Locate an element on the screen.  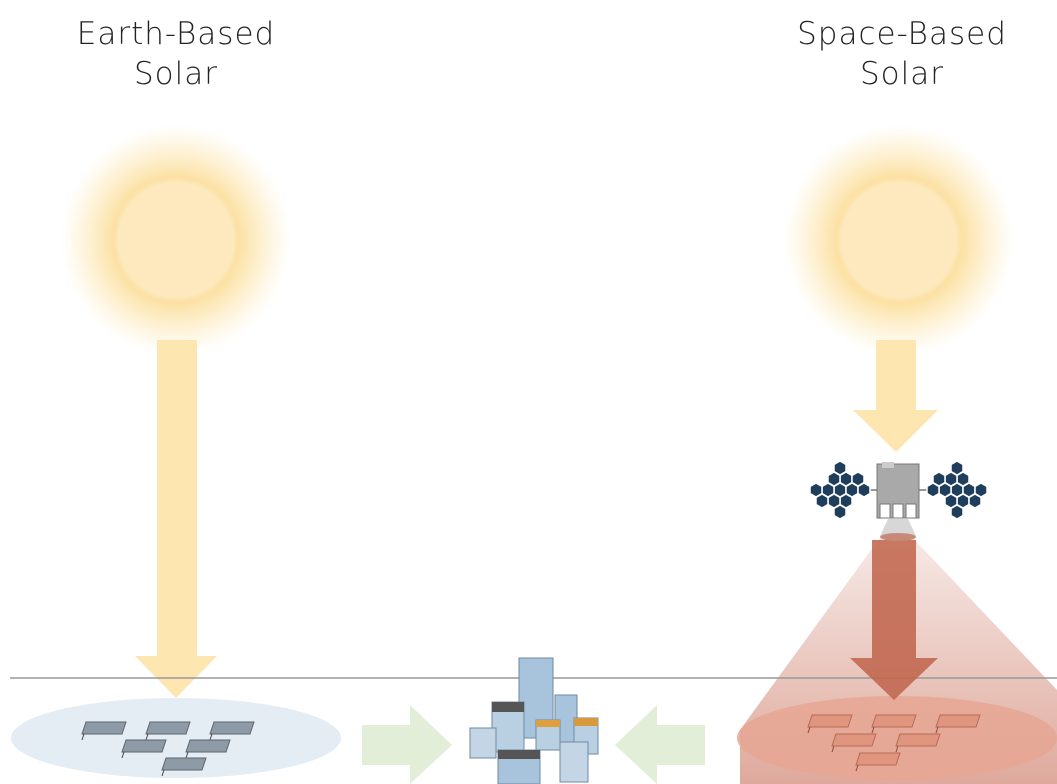
label-line: Space-Based is located at coordinates (902, 34).